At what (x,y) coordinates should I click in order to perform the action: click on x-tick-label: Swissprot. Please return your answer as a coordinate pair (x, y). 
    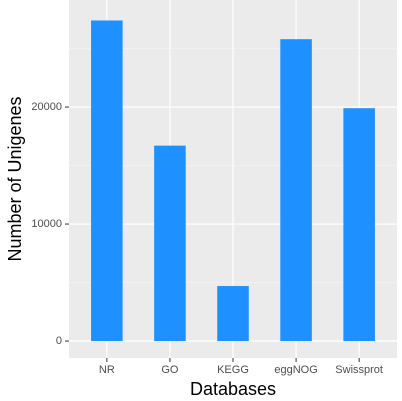
    Looking at the image, I should click on (359, 370).